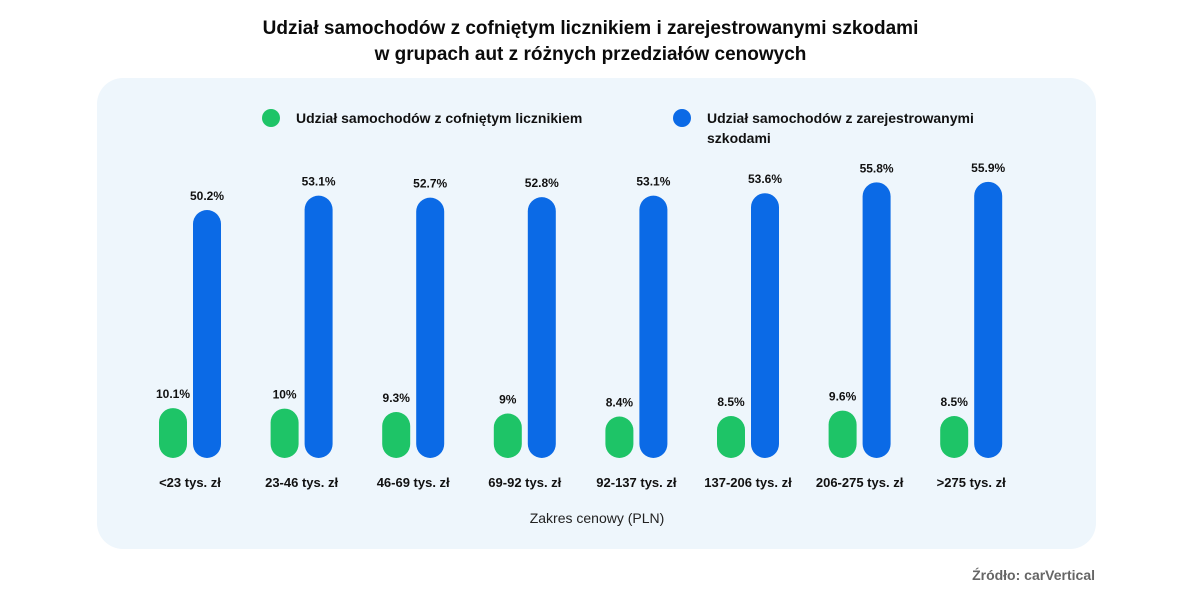 Image resolution: width=1181 pixels, height=592 pixels. Describe the element at coordinates (207, 196) in the screenshot. I see `label-damage-0: 50.2%` at that location.